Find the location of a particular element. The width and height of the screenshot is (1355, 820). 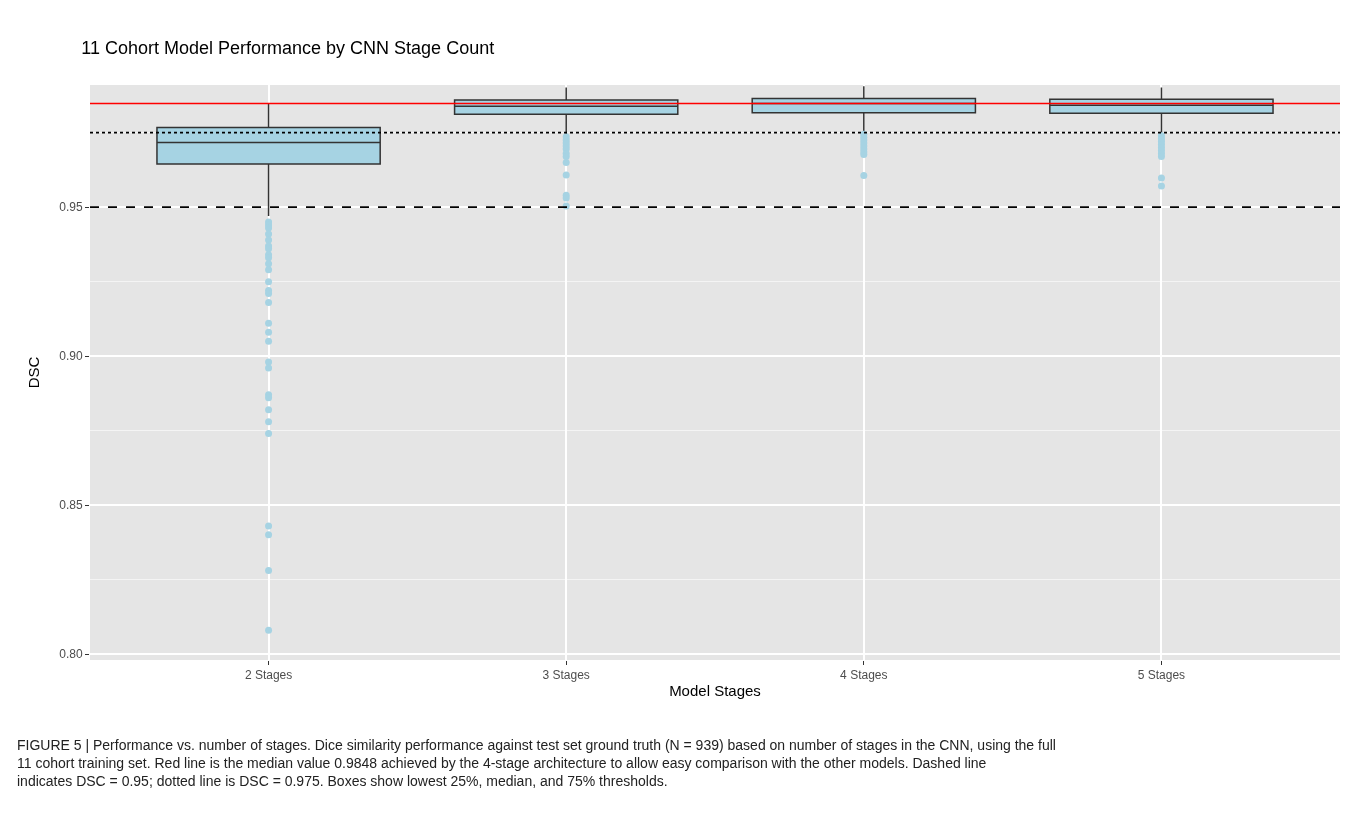

y-axis-title: DSC is located at coordinates (34, 372).